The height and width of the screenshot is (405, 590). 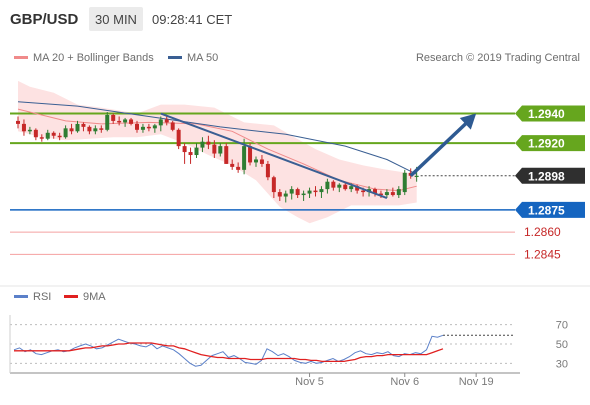 I want to click on interval-badge, so click(x=116, y=19).